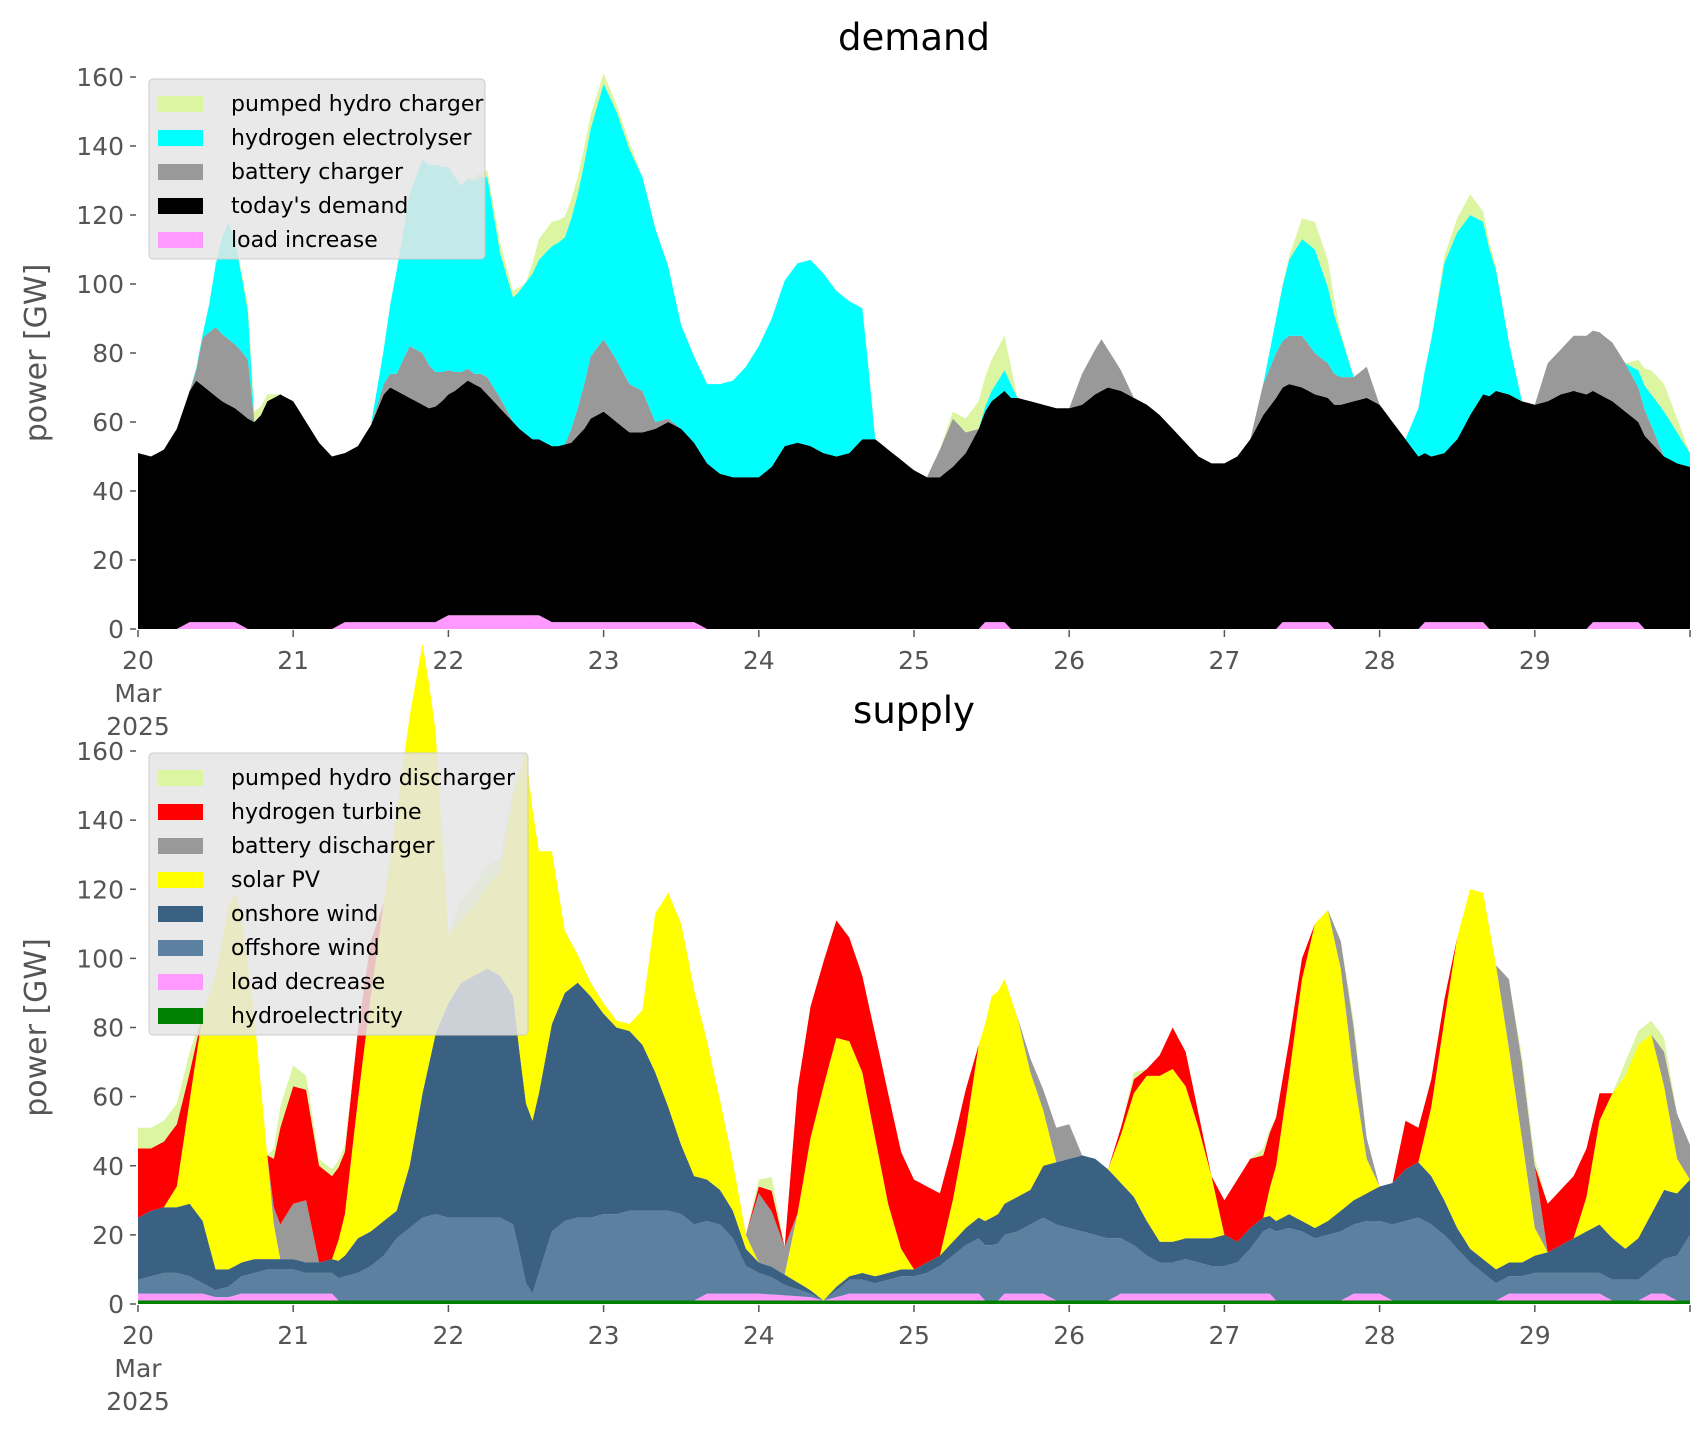 This screenshot has width=1706, height=1431. Describe the element at coordinates (333, 846) in the screenshot. I see `legend-label-battery-discharger: battery discharger` at that location.